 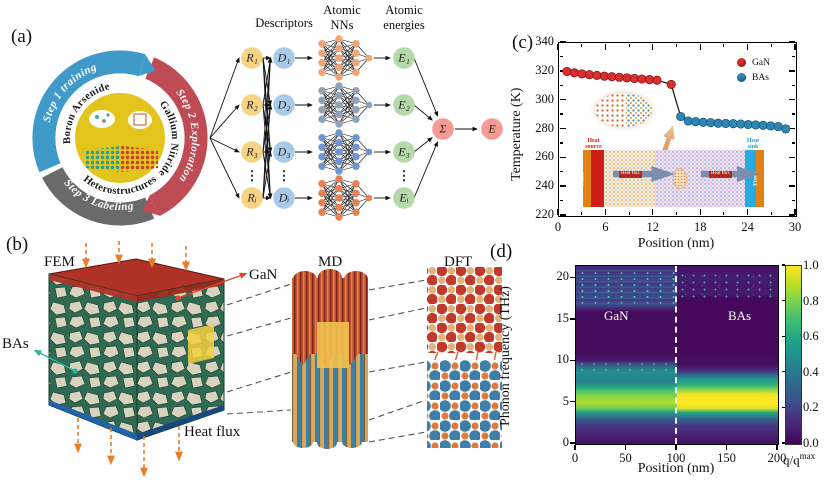 What do you see at coordinates (180, 359) in the screenshot?
I see `cube-right-face` at bounding box center [180, 359].